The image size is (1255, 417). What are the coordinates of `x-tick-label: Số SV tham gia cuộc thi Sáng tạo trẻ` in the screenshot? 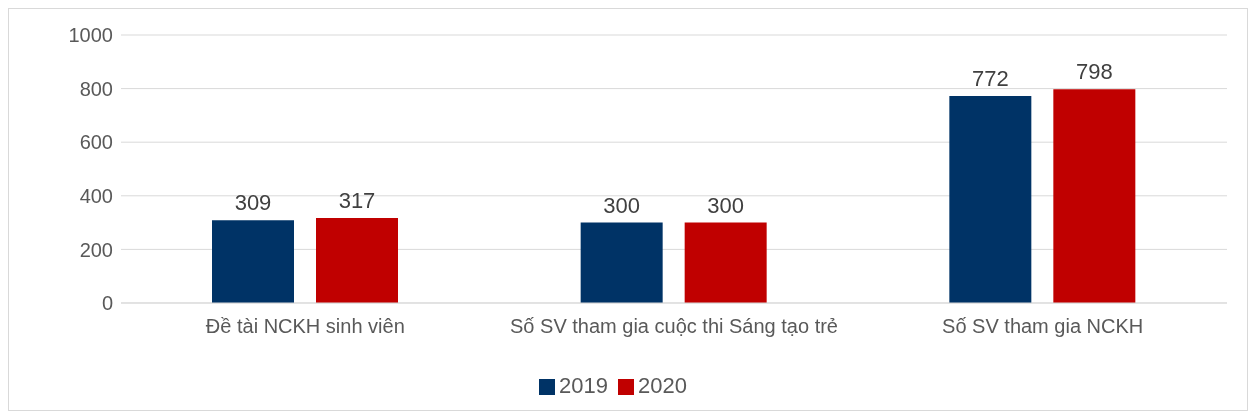 It's located at (674, 326).